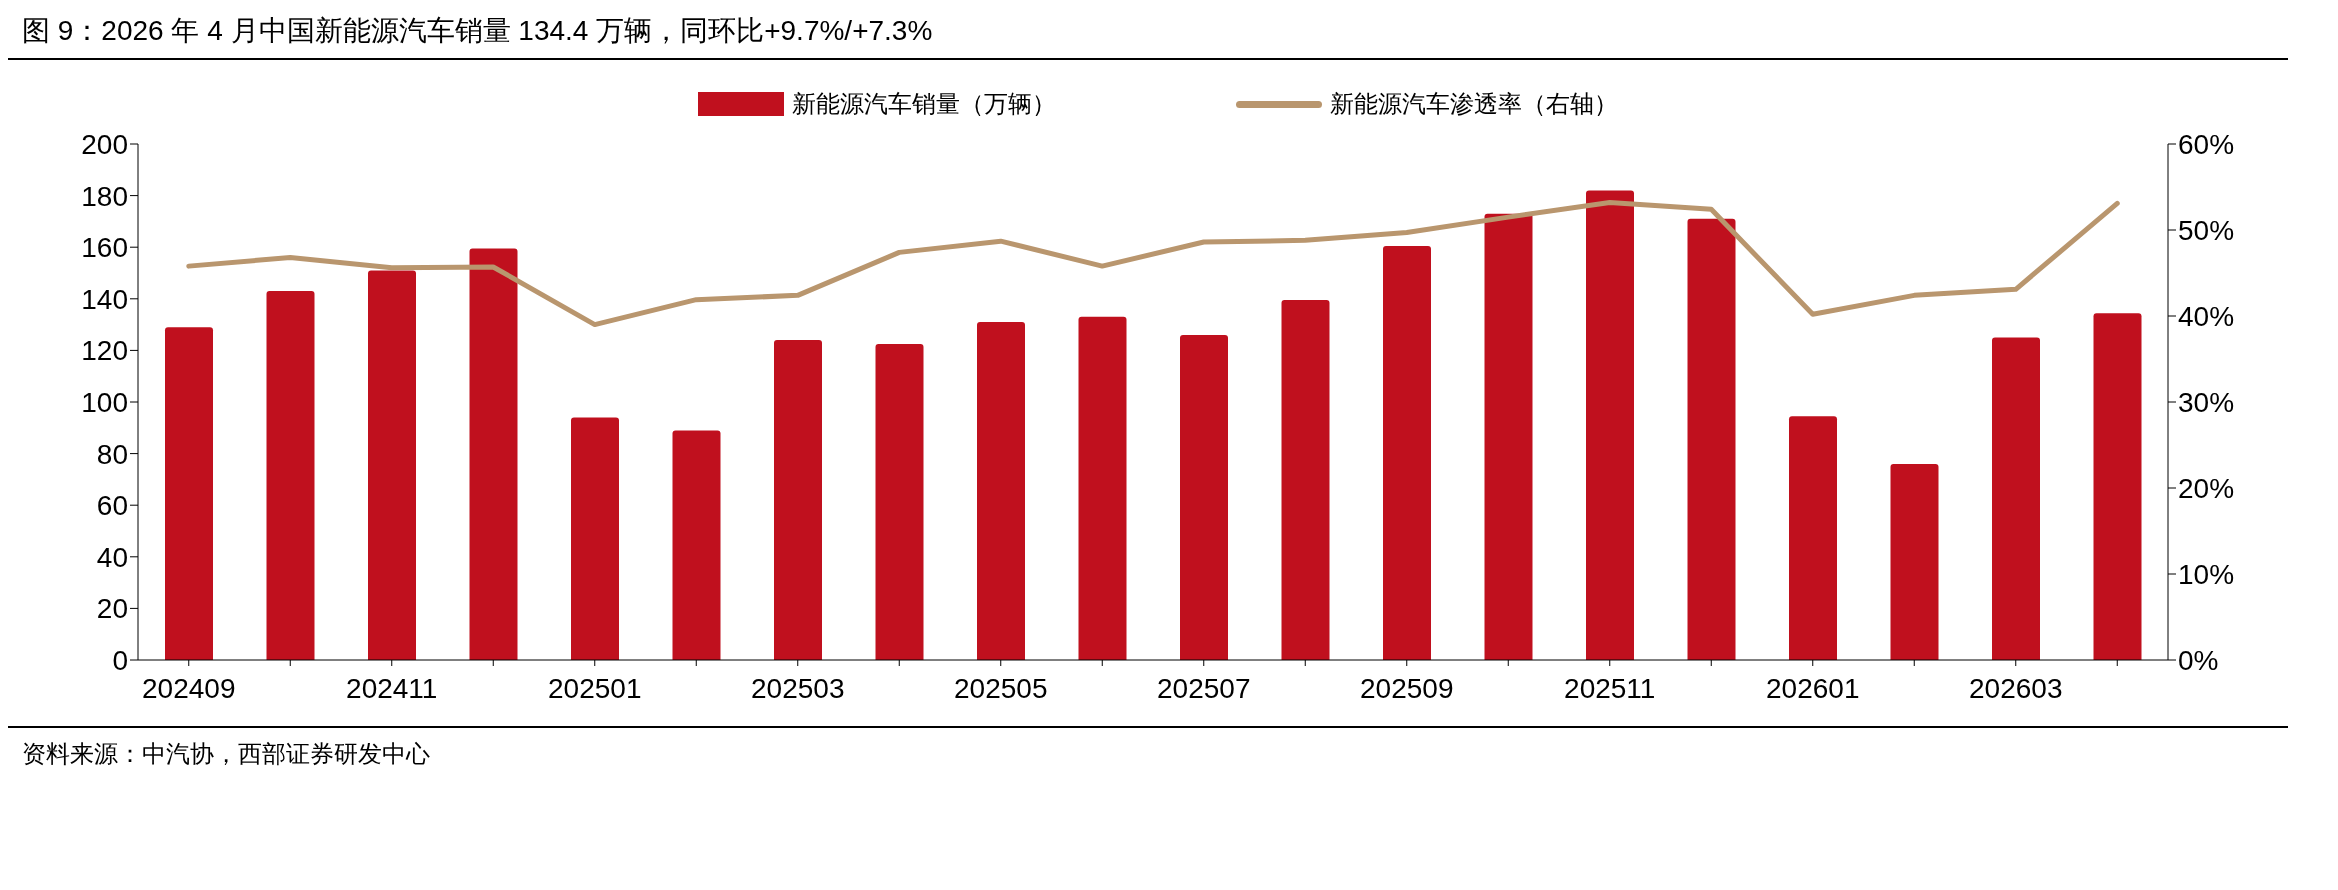 The image size is (2338, 890). Describe the element at coordinates (112, 609) in the screenshot. I see `y-tick-label: 20` at that location.